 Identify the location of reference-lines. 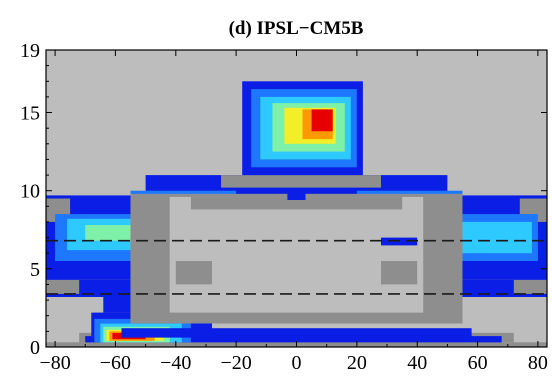
(296, 267).